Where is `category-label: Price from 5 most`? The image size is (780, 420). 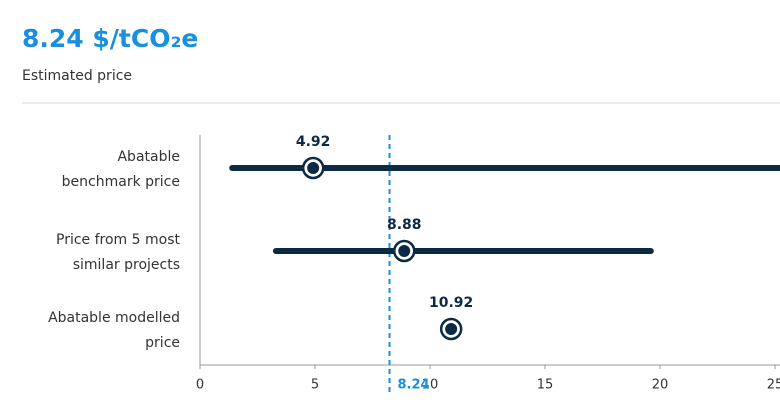
category-label: Price from 5 most is located at coordinates (118, 240).